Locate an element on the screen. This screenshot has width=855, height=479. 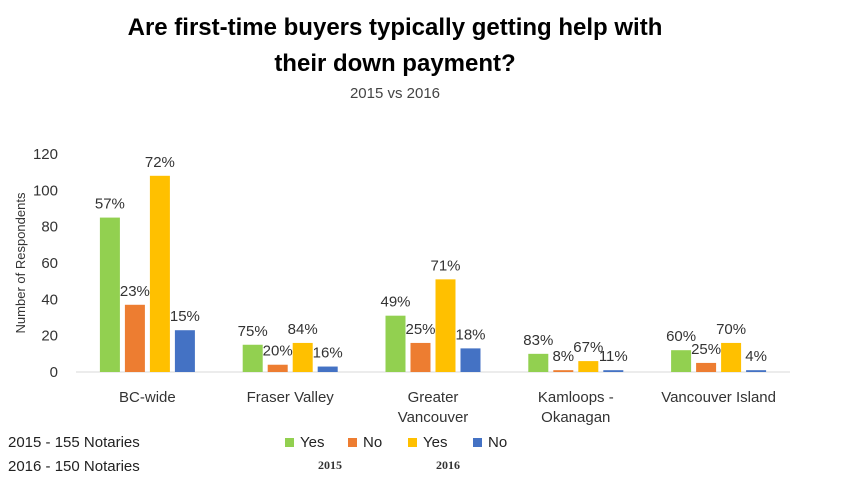
data-label: 16% is located at coordinates (328, 353).